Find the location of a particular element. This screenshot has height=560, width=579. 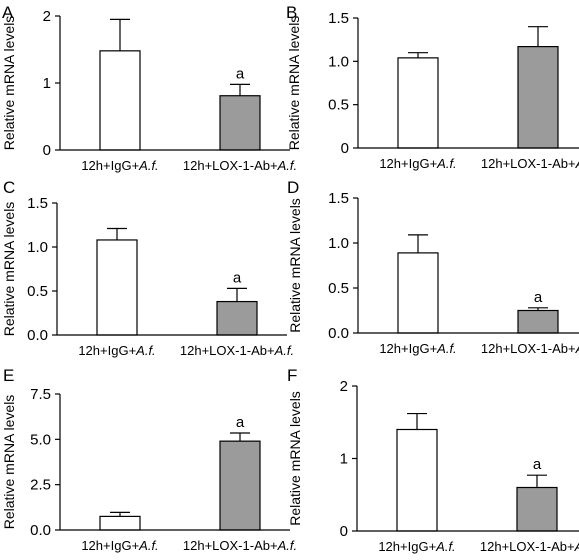

y-tick-label-a: 1 is located at coordinates (47, 83).